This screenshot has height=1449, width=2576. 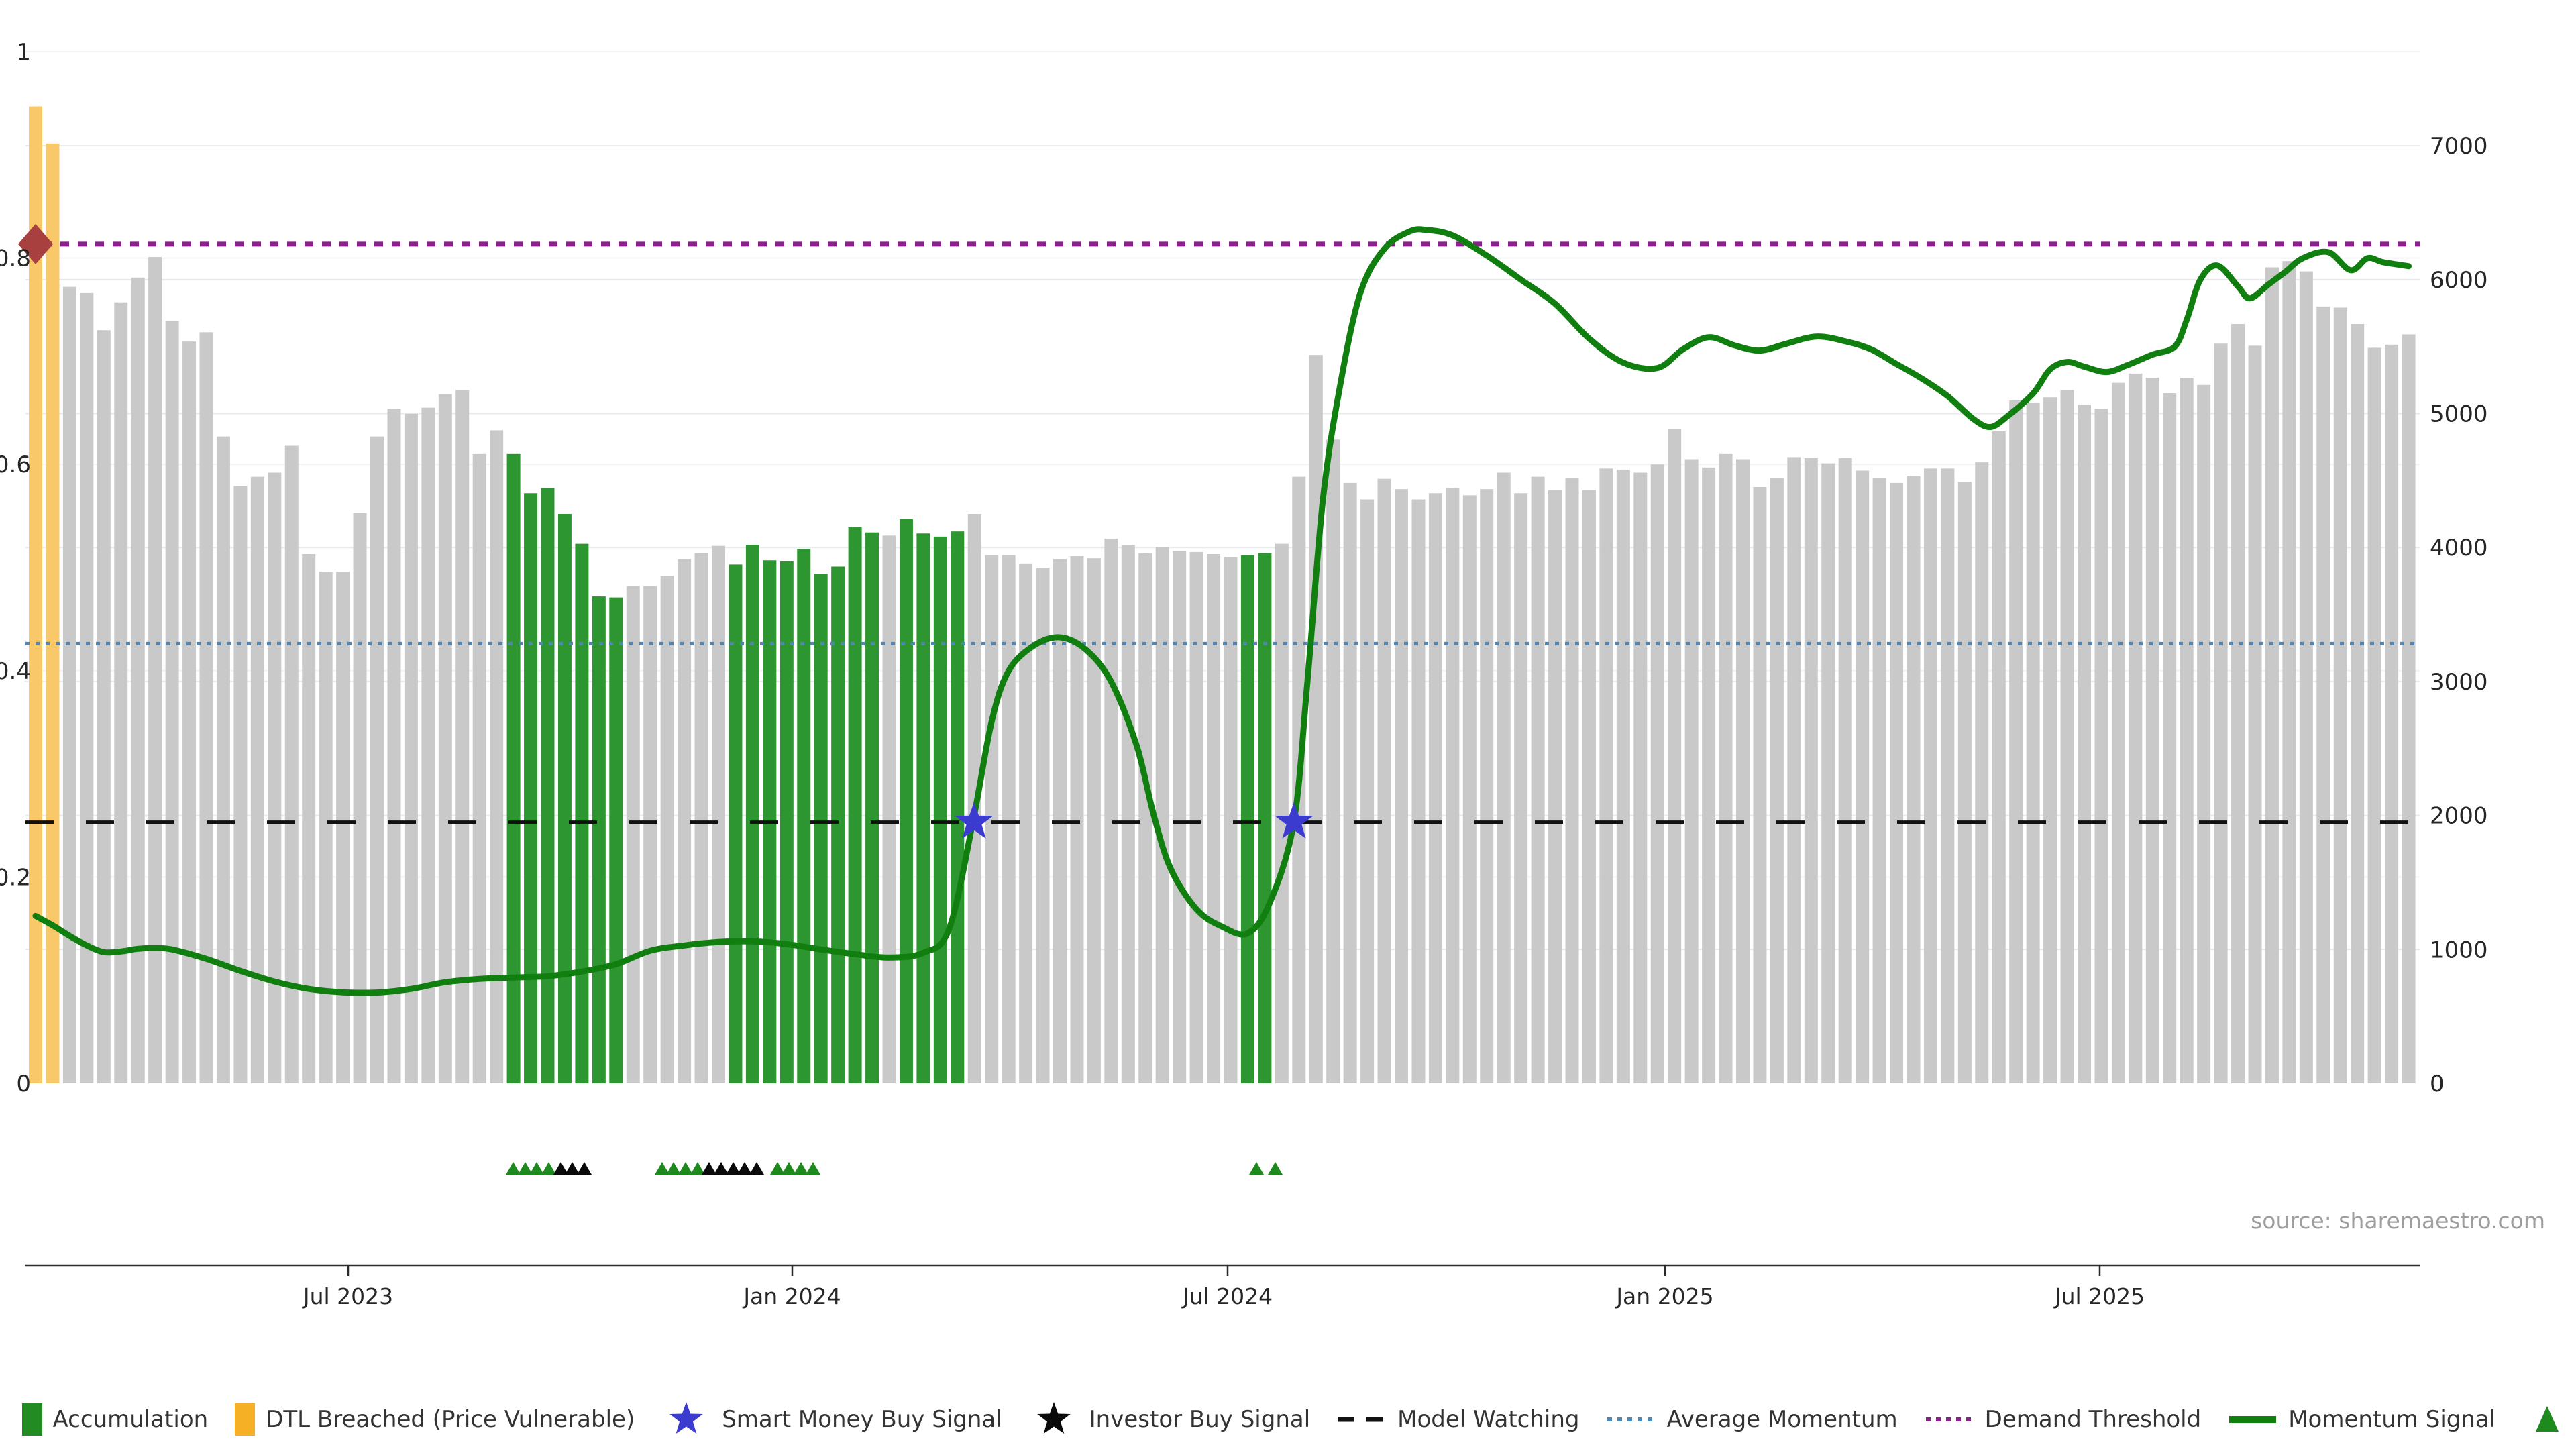 What do you see at coordinates (35, 594) in the screenshot?
I see `dtl-breached-bar` at bounding box center [35, 594].